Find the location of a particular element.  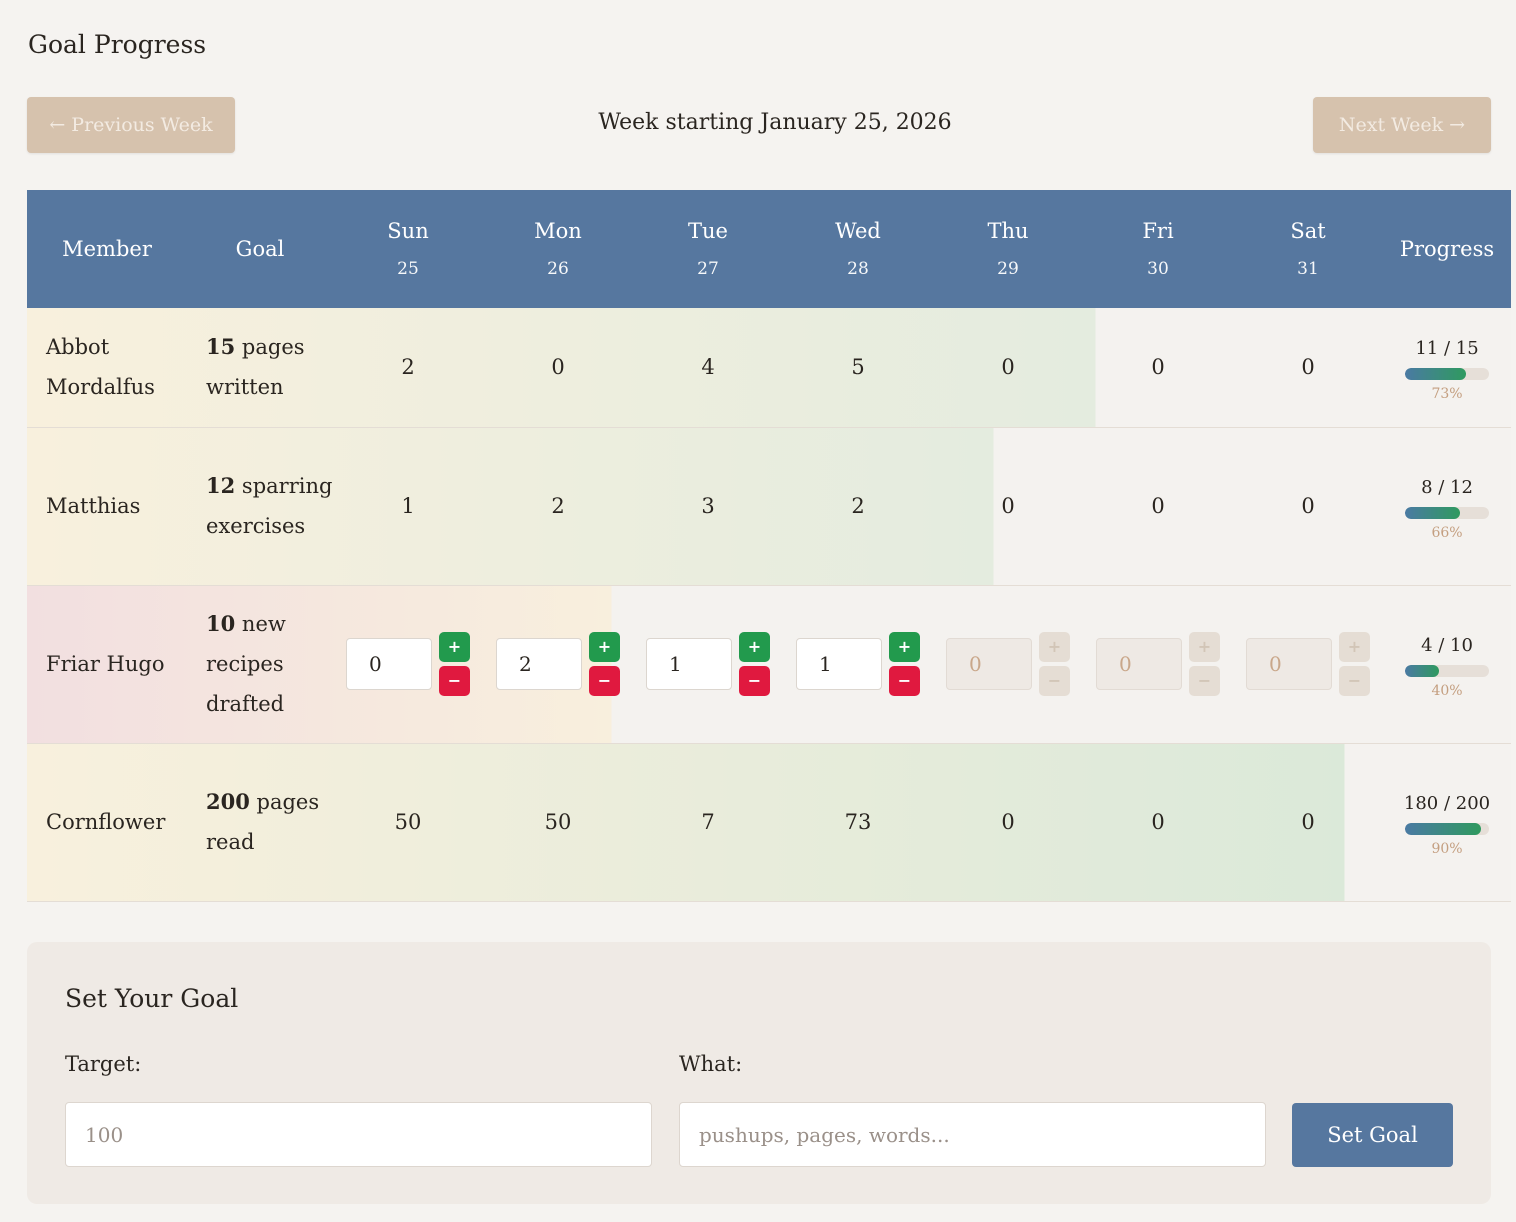

header-goal: Goal is located at coordinates (260, 249).